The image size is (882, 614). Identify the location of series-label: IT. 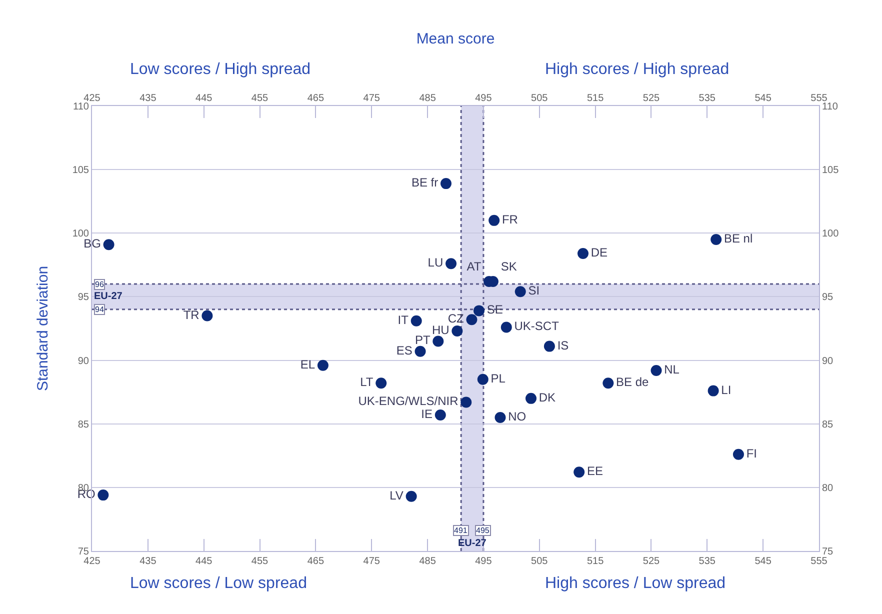
(404, 319).